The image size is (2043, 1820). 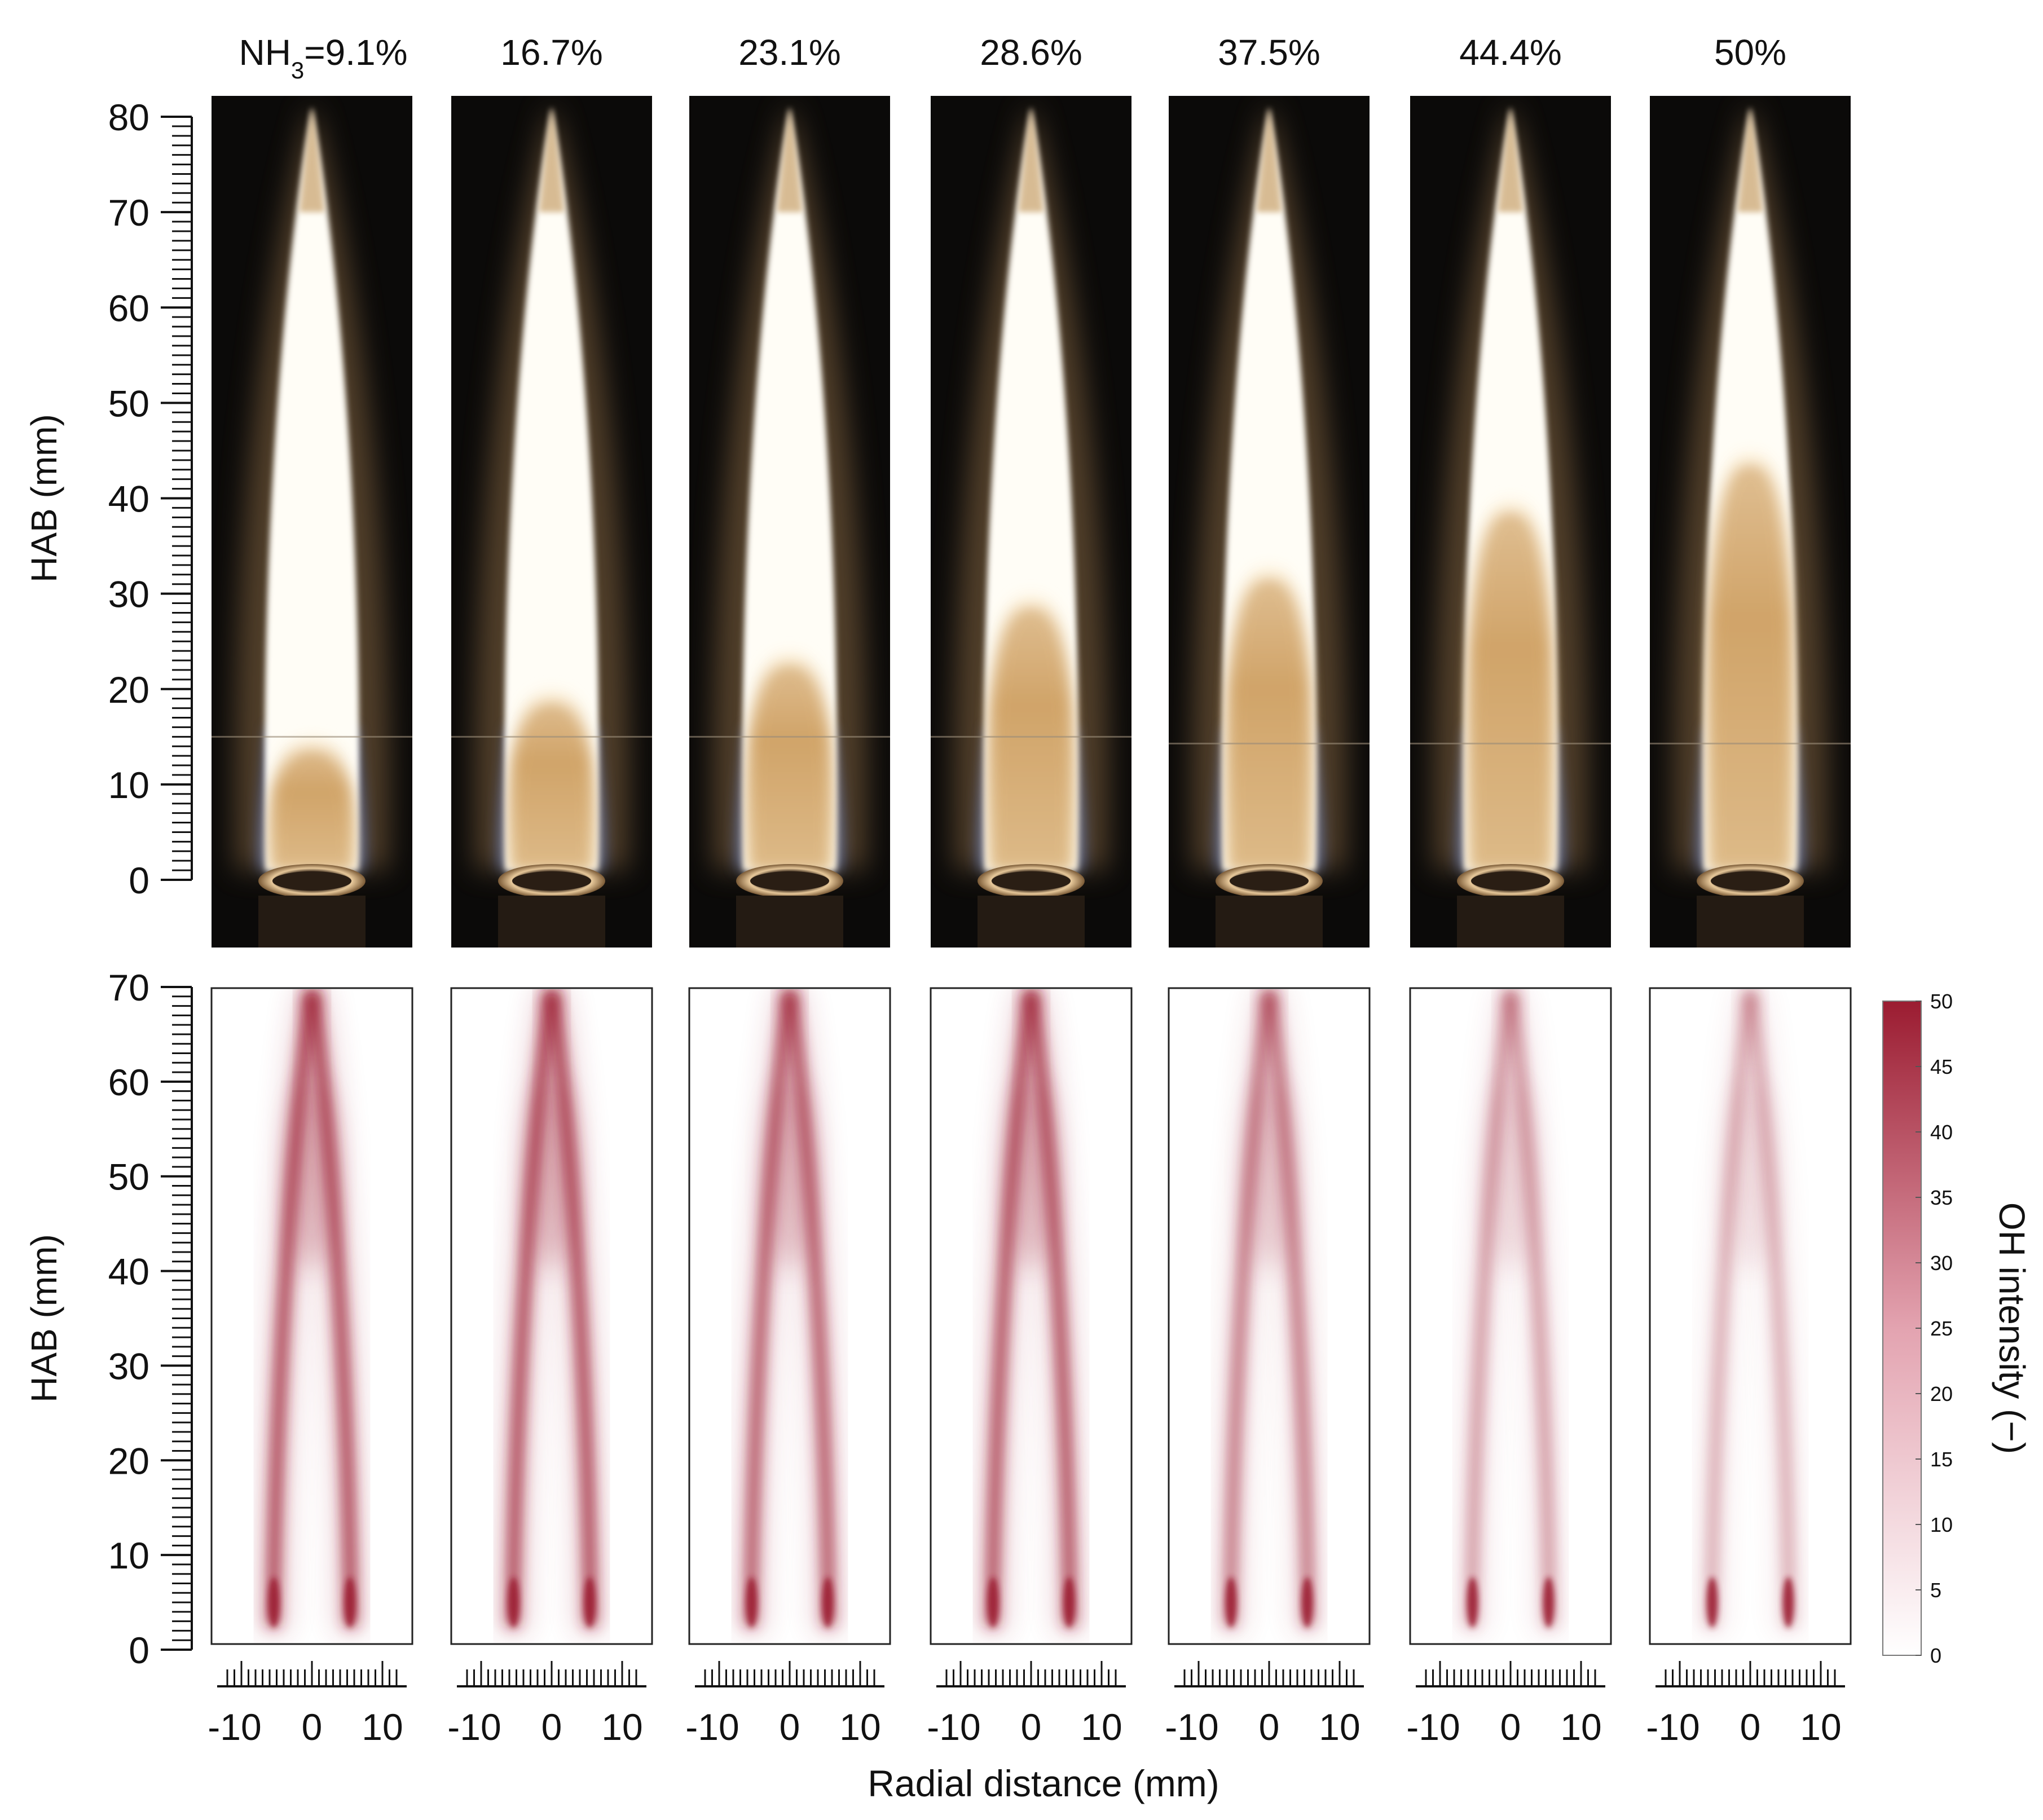 I want to click on colorbar-tick-label: 40, so click(x=1941, y=1132).